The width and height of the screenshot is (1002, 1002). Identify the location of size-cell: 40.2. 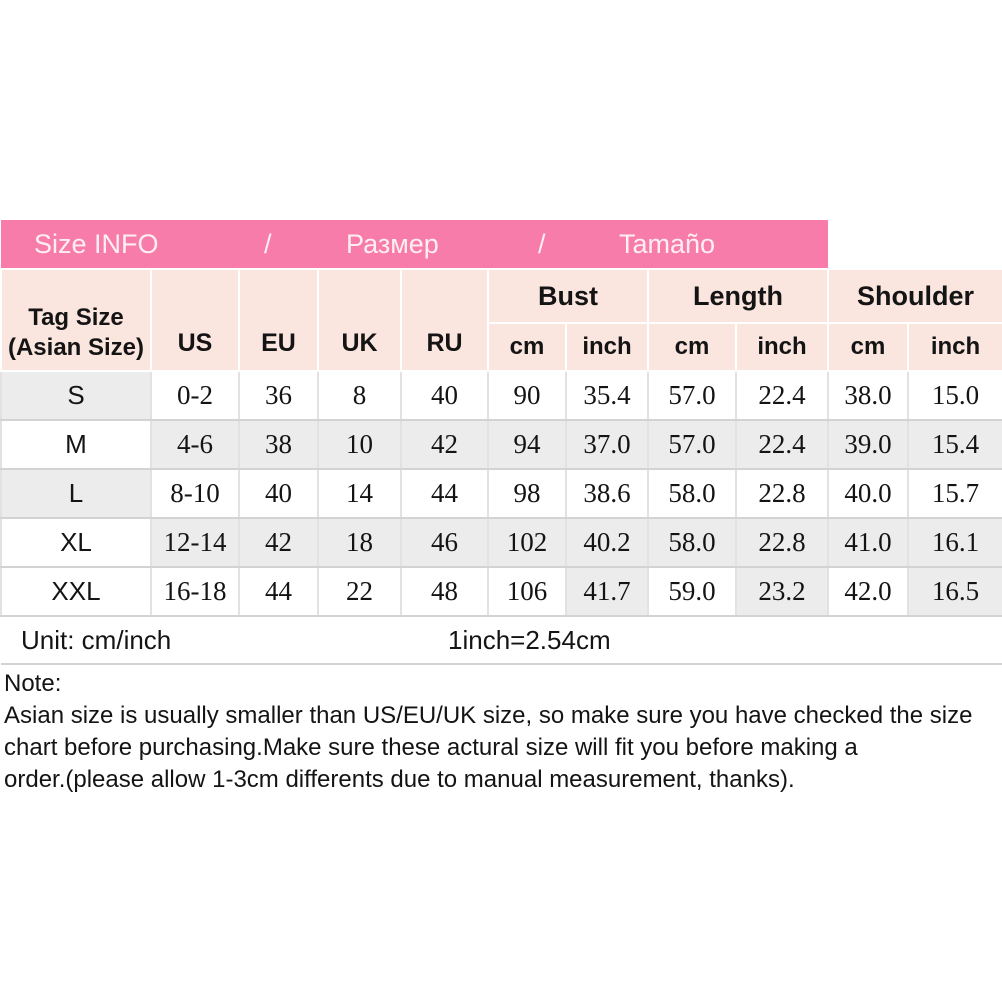
(607, 542).